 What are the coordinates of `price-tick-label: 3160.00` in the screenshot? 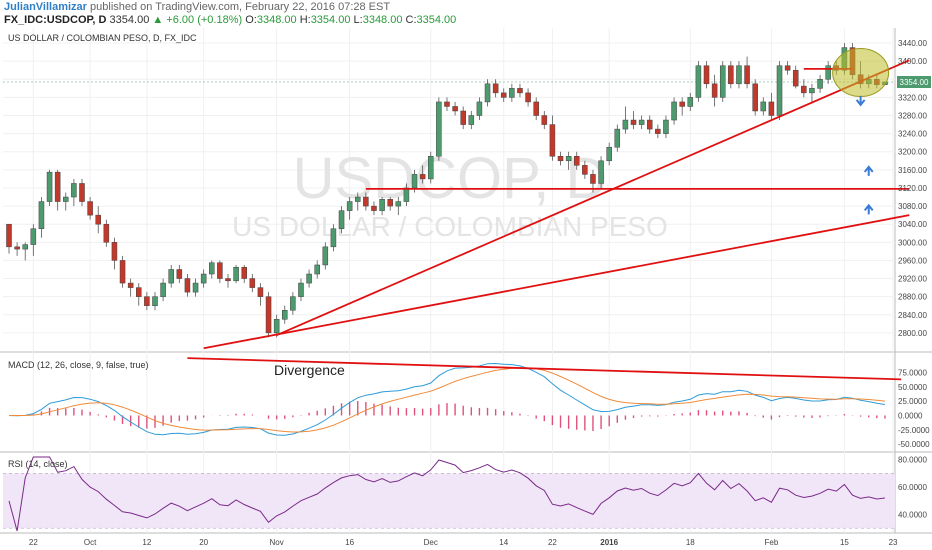 It's located at (912, 170).